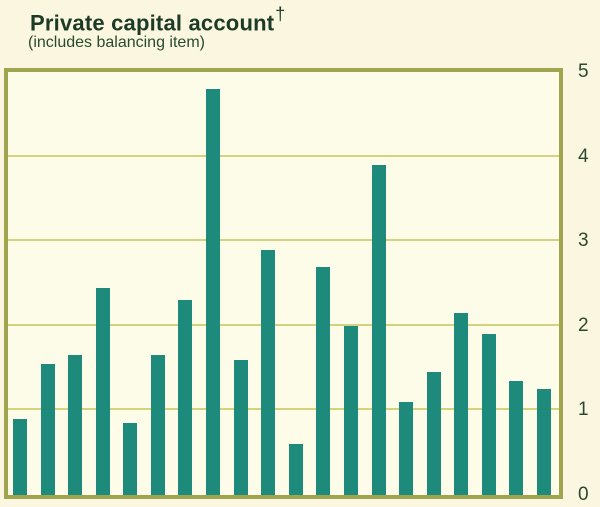 The height and width of the screenshot is (507, 600). I want to click on chart-title: Private capital account†, so click(158, 20).